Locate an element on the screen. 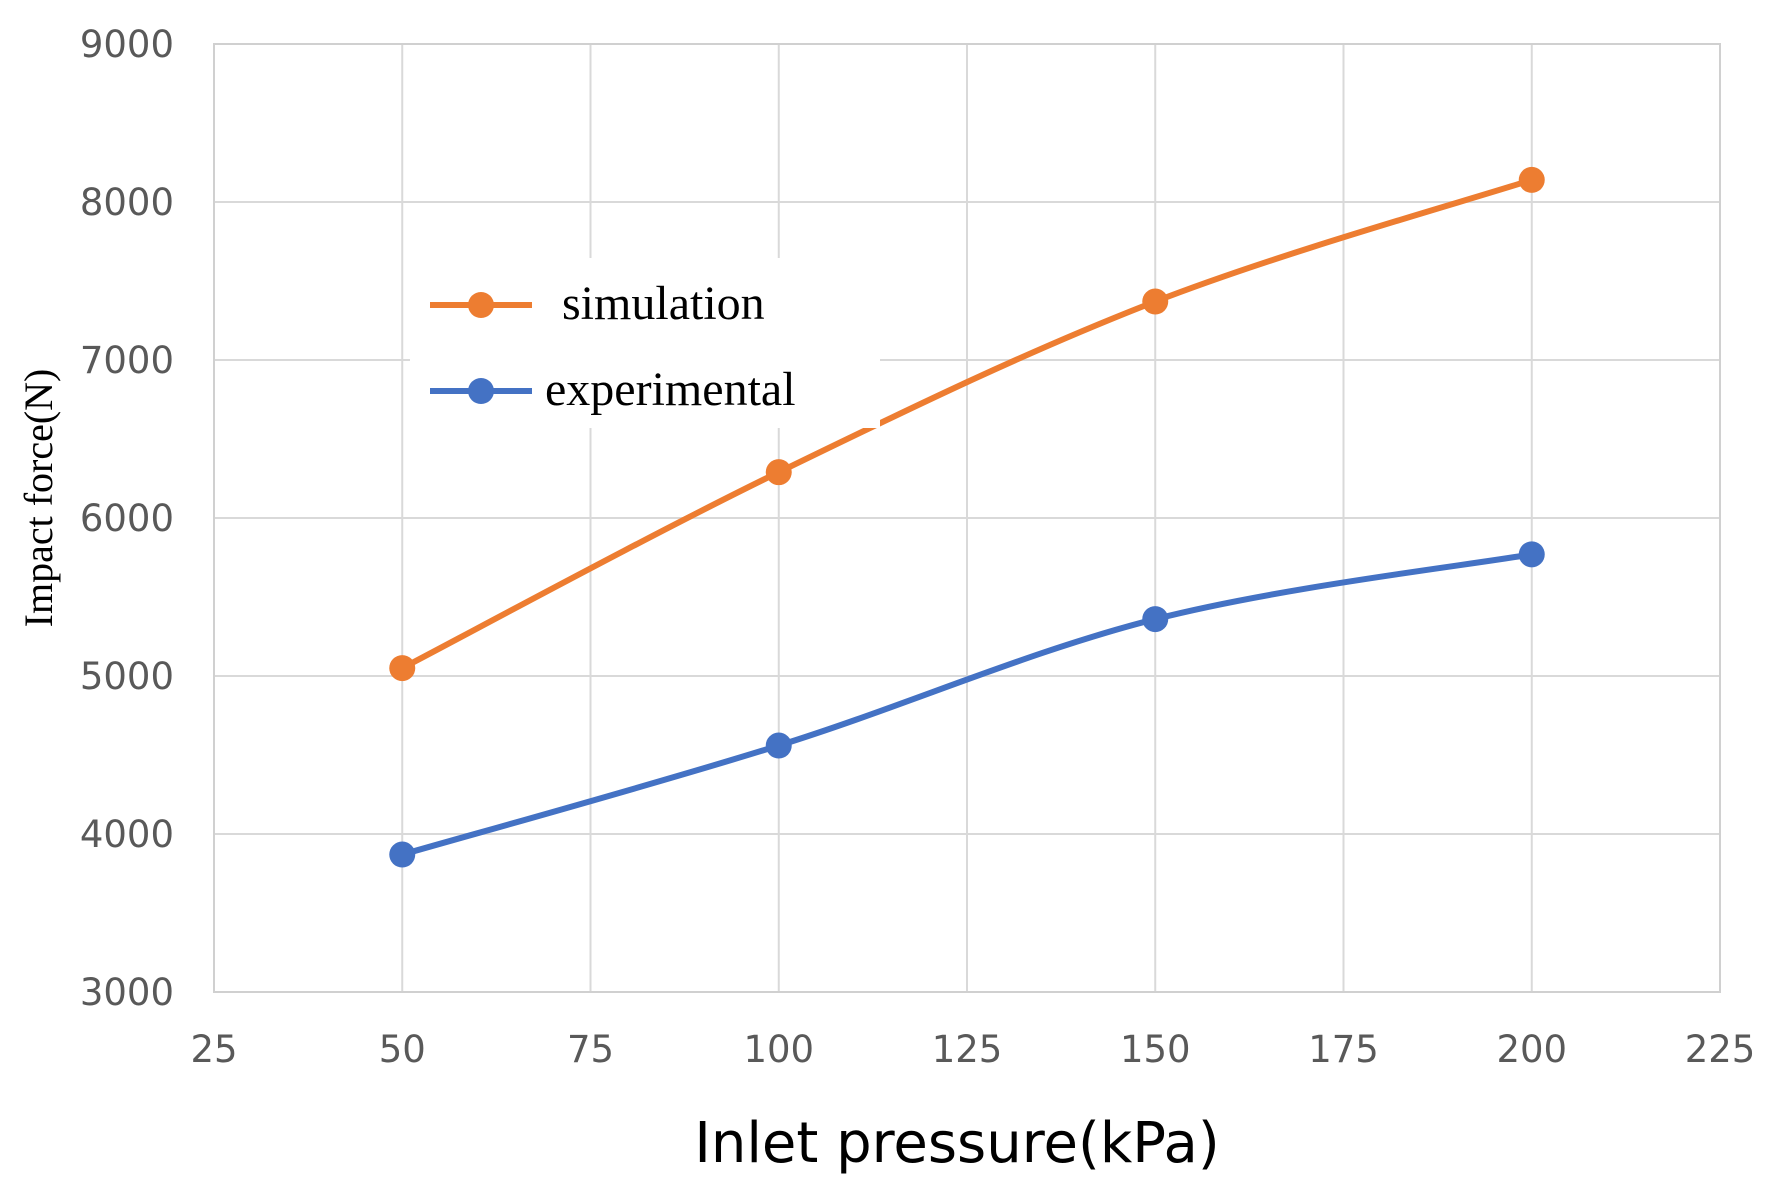 The width and height of the screenshot is (1770, 1188). legend-label: simulation is located at coordinates (663, 303).